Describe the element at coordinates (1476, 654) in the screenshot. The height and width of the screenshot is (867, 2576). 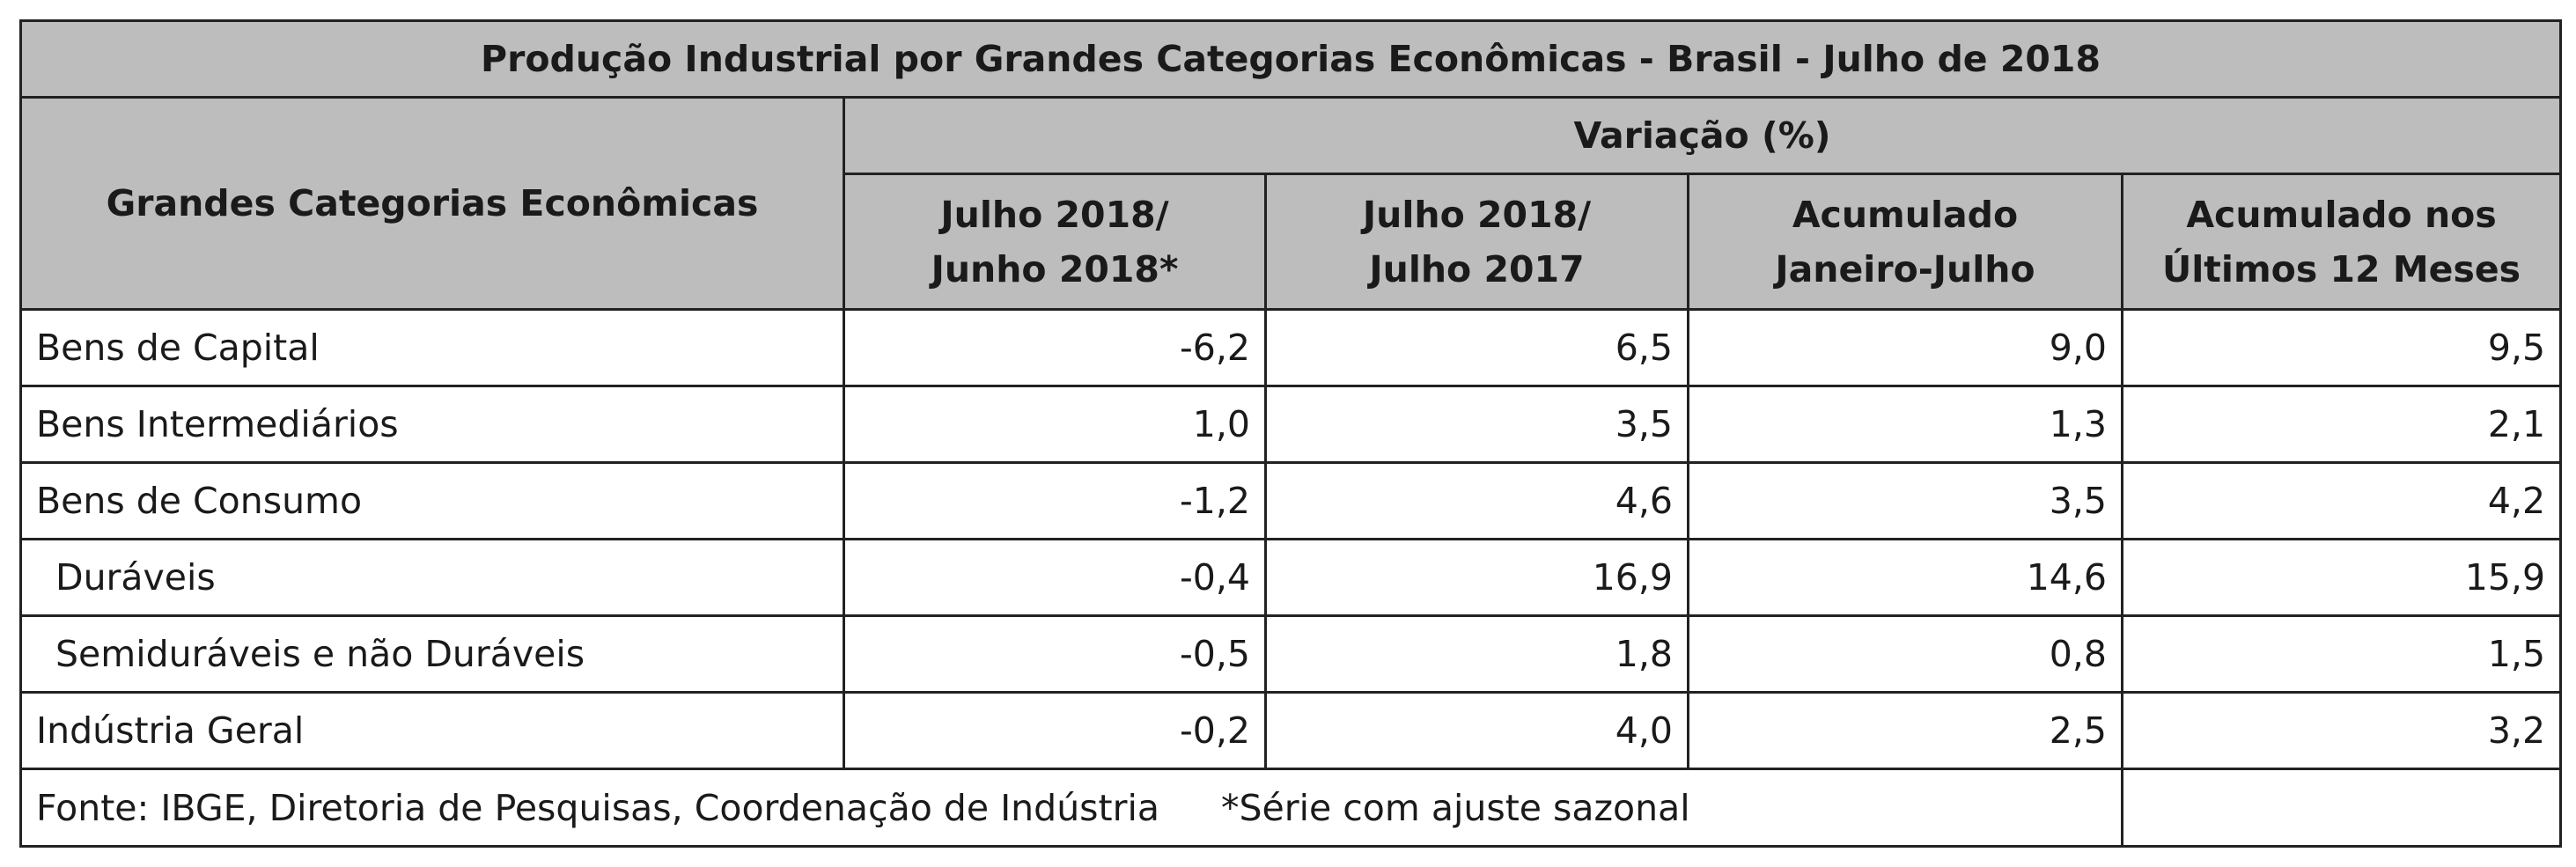
I see `value-cell: 1,8` at that location.